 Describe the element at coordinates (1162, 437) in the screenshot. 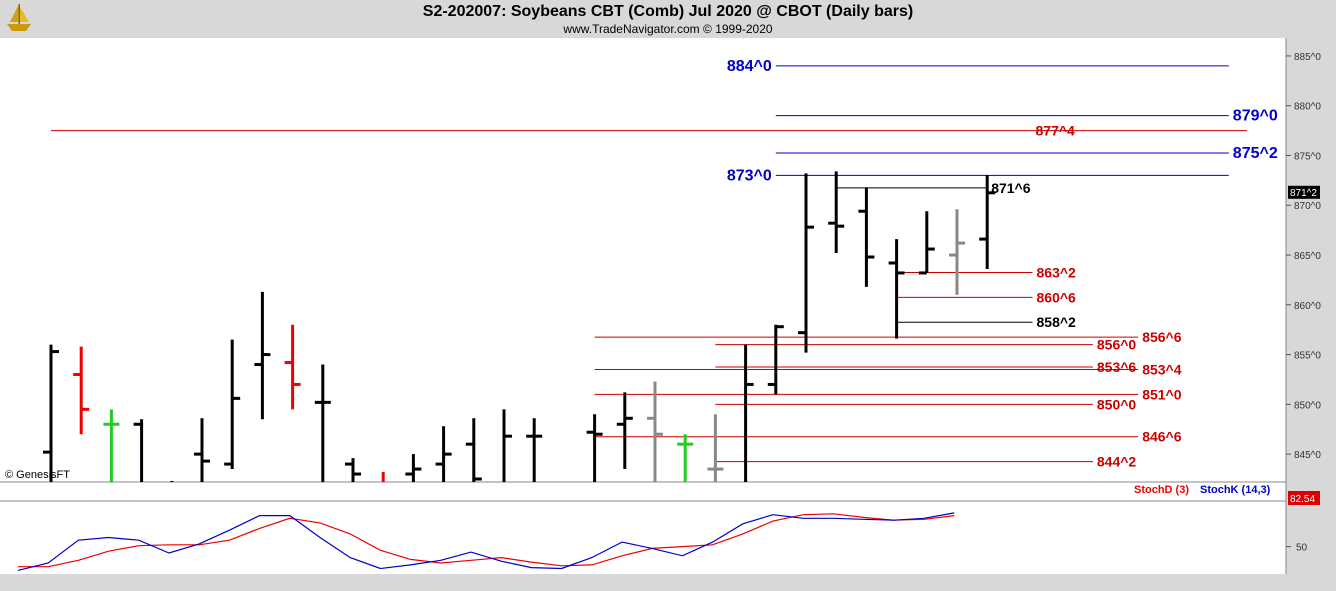

I see `level-label-15: 846^6` at that location.